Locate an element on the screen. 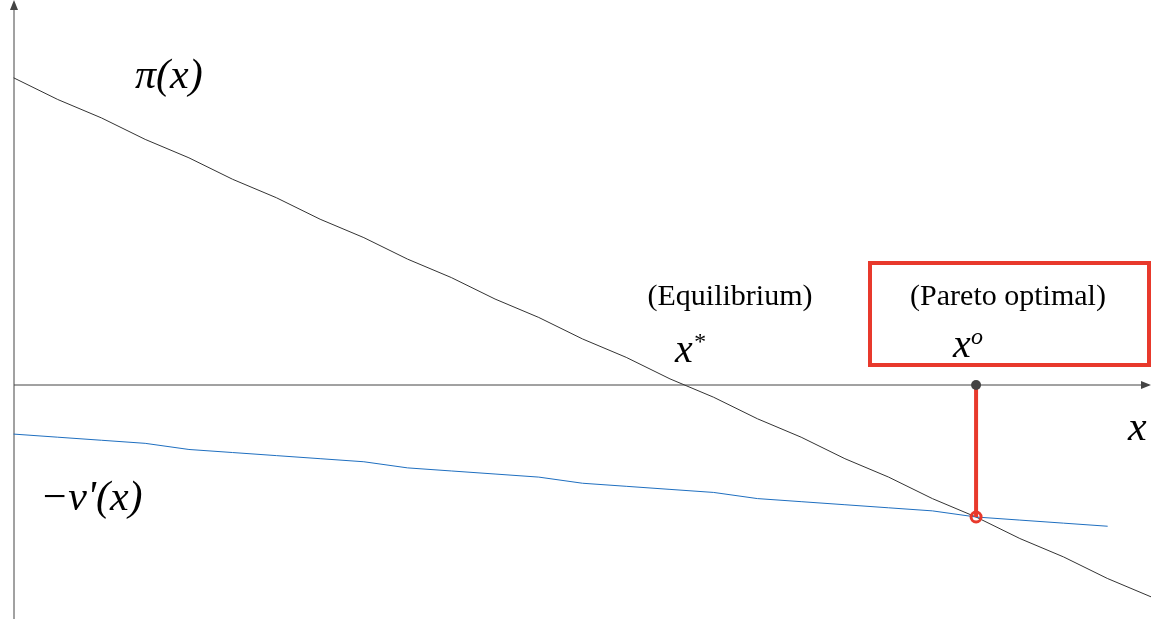 This screenshot has height=619, width=1151. series-label: π(x) is located at coordinates (169, 74).